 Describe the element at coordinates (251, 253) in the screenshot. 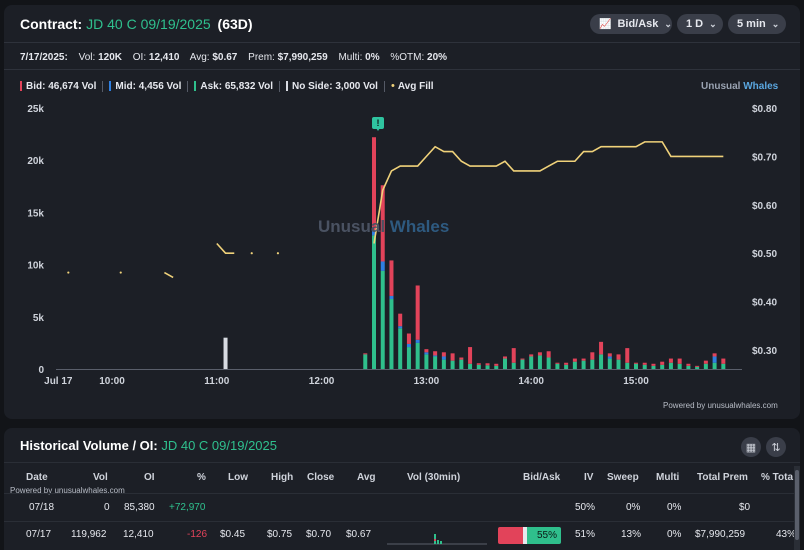

I see `avg-fill-point` at that location.